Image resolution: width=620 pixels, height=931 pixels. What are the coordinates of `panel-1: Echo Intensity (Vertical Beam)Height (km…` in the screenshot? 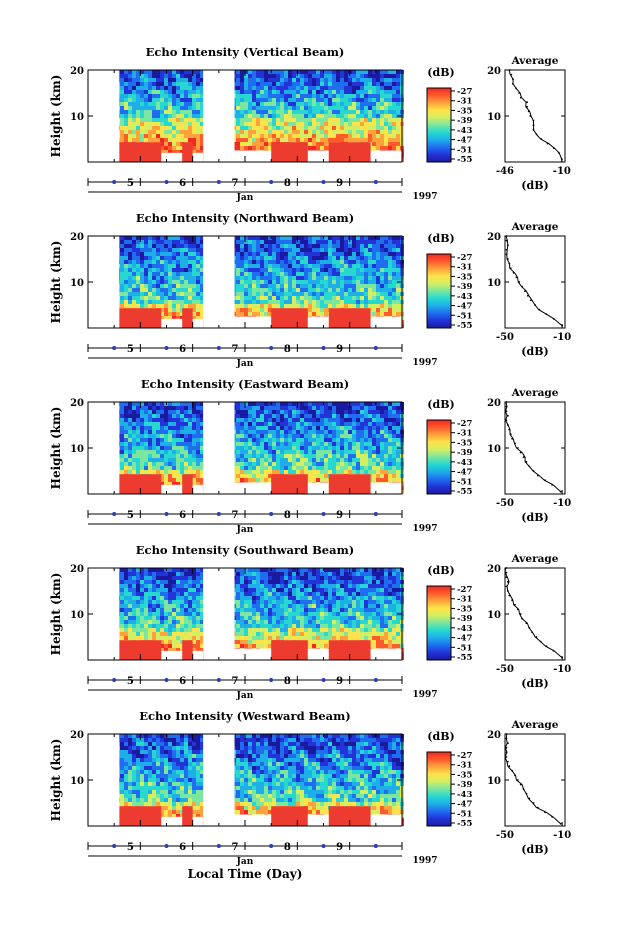 It's located at (310, 124).